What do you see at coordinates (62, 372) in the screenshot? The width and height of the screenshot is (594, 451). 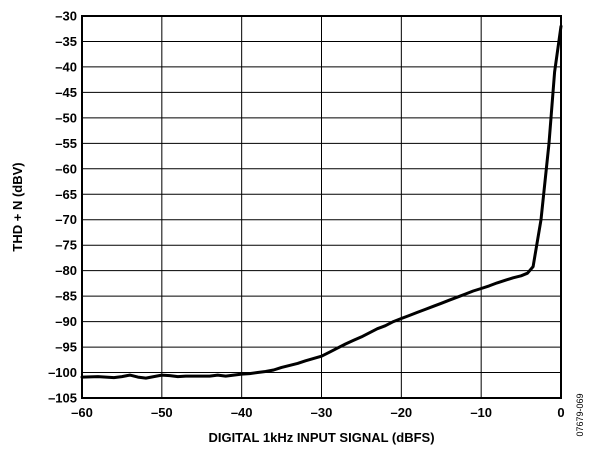 I see `y-tick-label: –100` at bounding box center [62, 372].